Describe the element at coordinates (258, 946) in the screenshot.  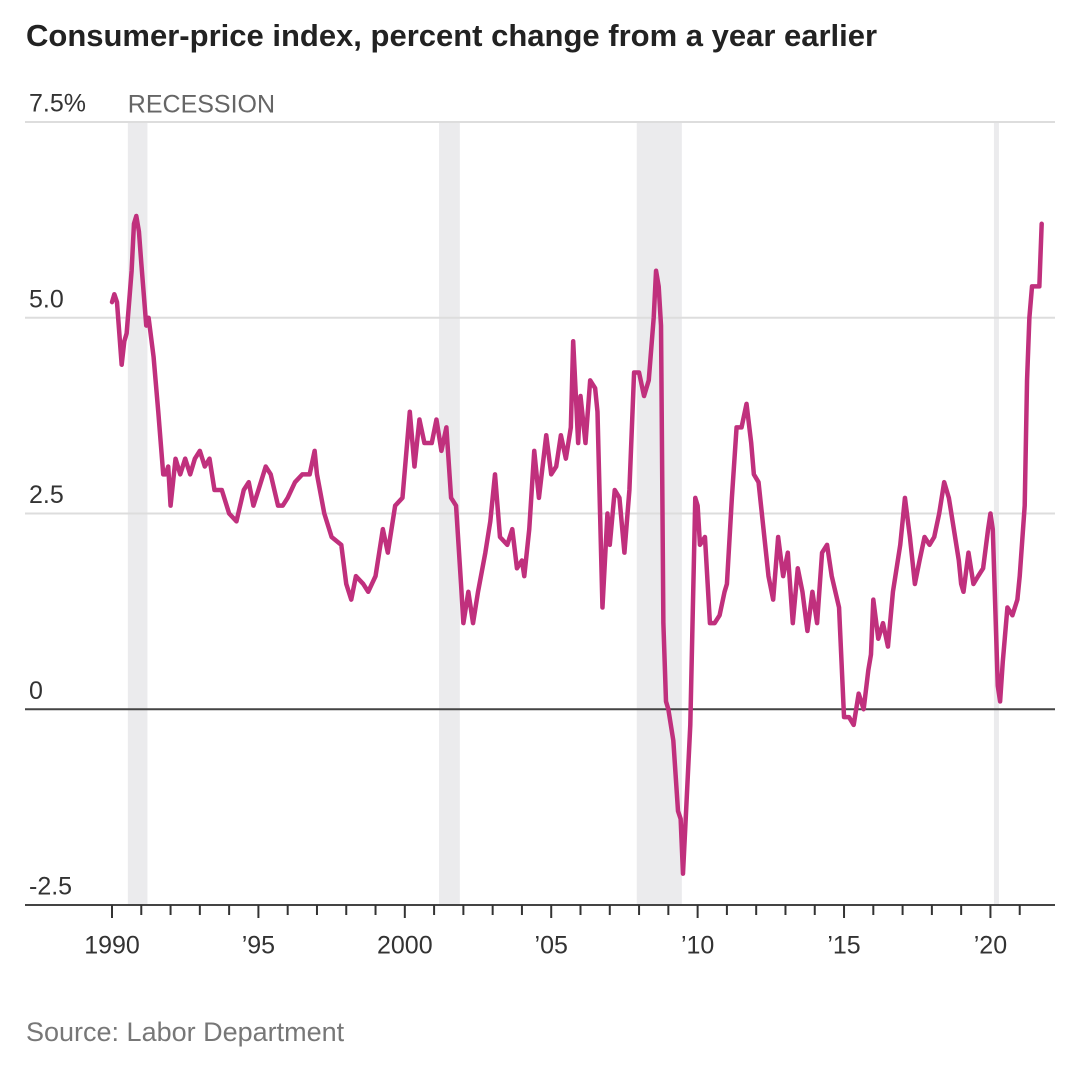
I see `x-tick-label: ’95` at that location.